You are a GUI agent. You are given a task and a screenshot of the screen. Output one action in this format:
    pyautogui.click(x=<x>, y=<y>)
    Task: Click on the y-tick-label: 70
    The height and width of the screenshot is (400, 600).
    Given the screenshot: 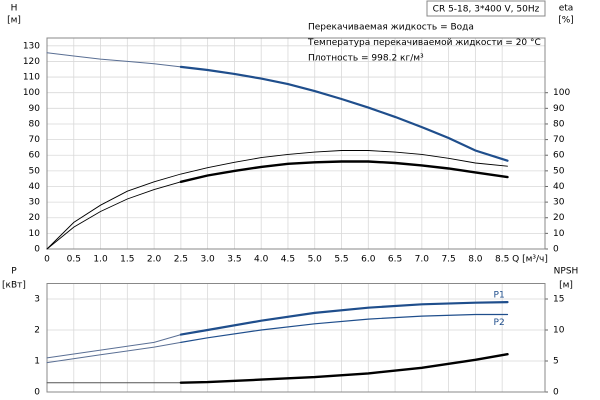 What is the action you would take?
    pyautogui.click(x=35, y=140)
    